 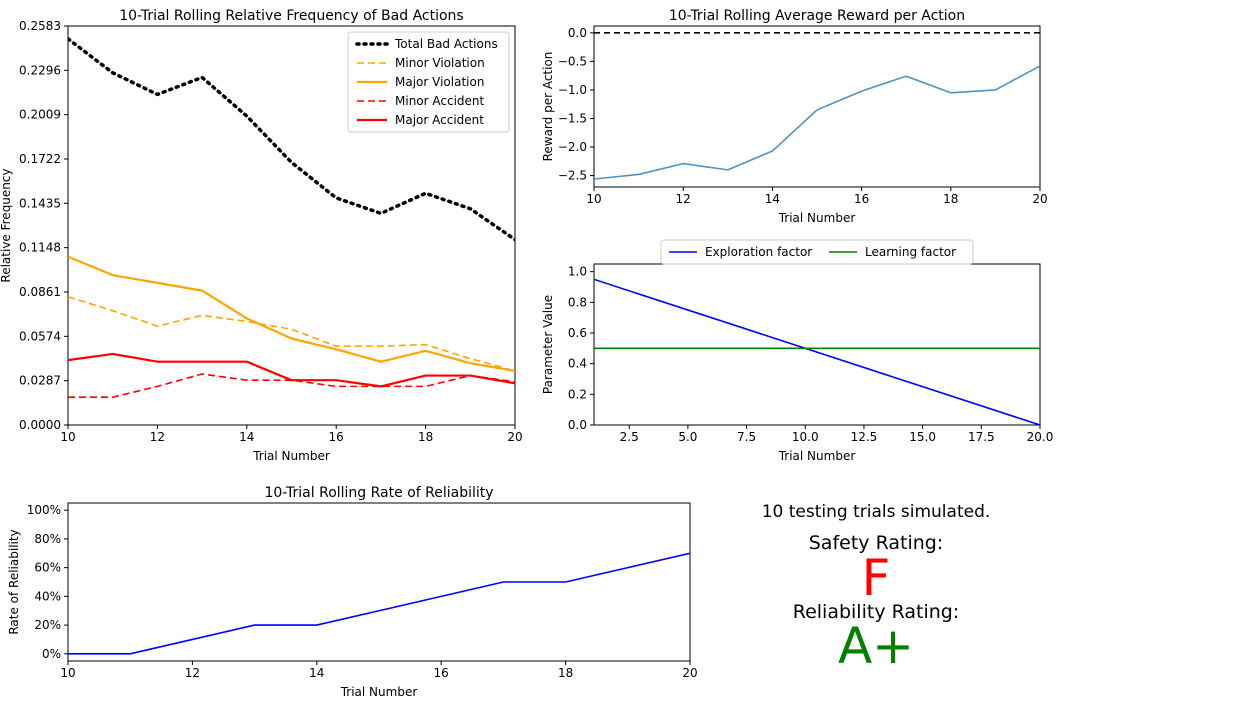 I want to click on legend-label: Minor Accident, so click(x=440, y=101).